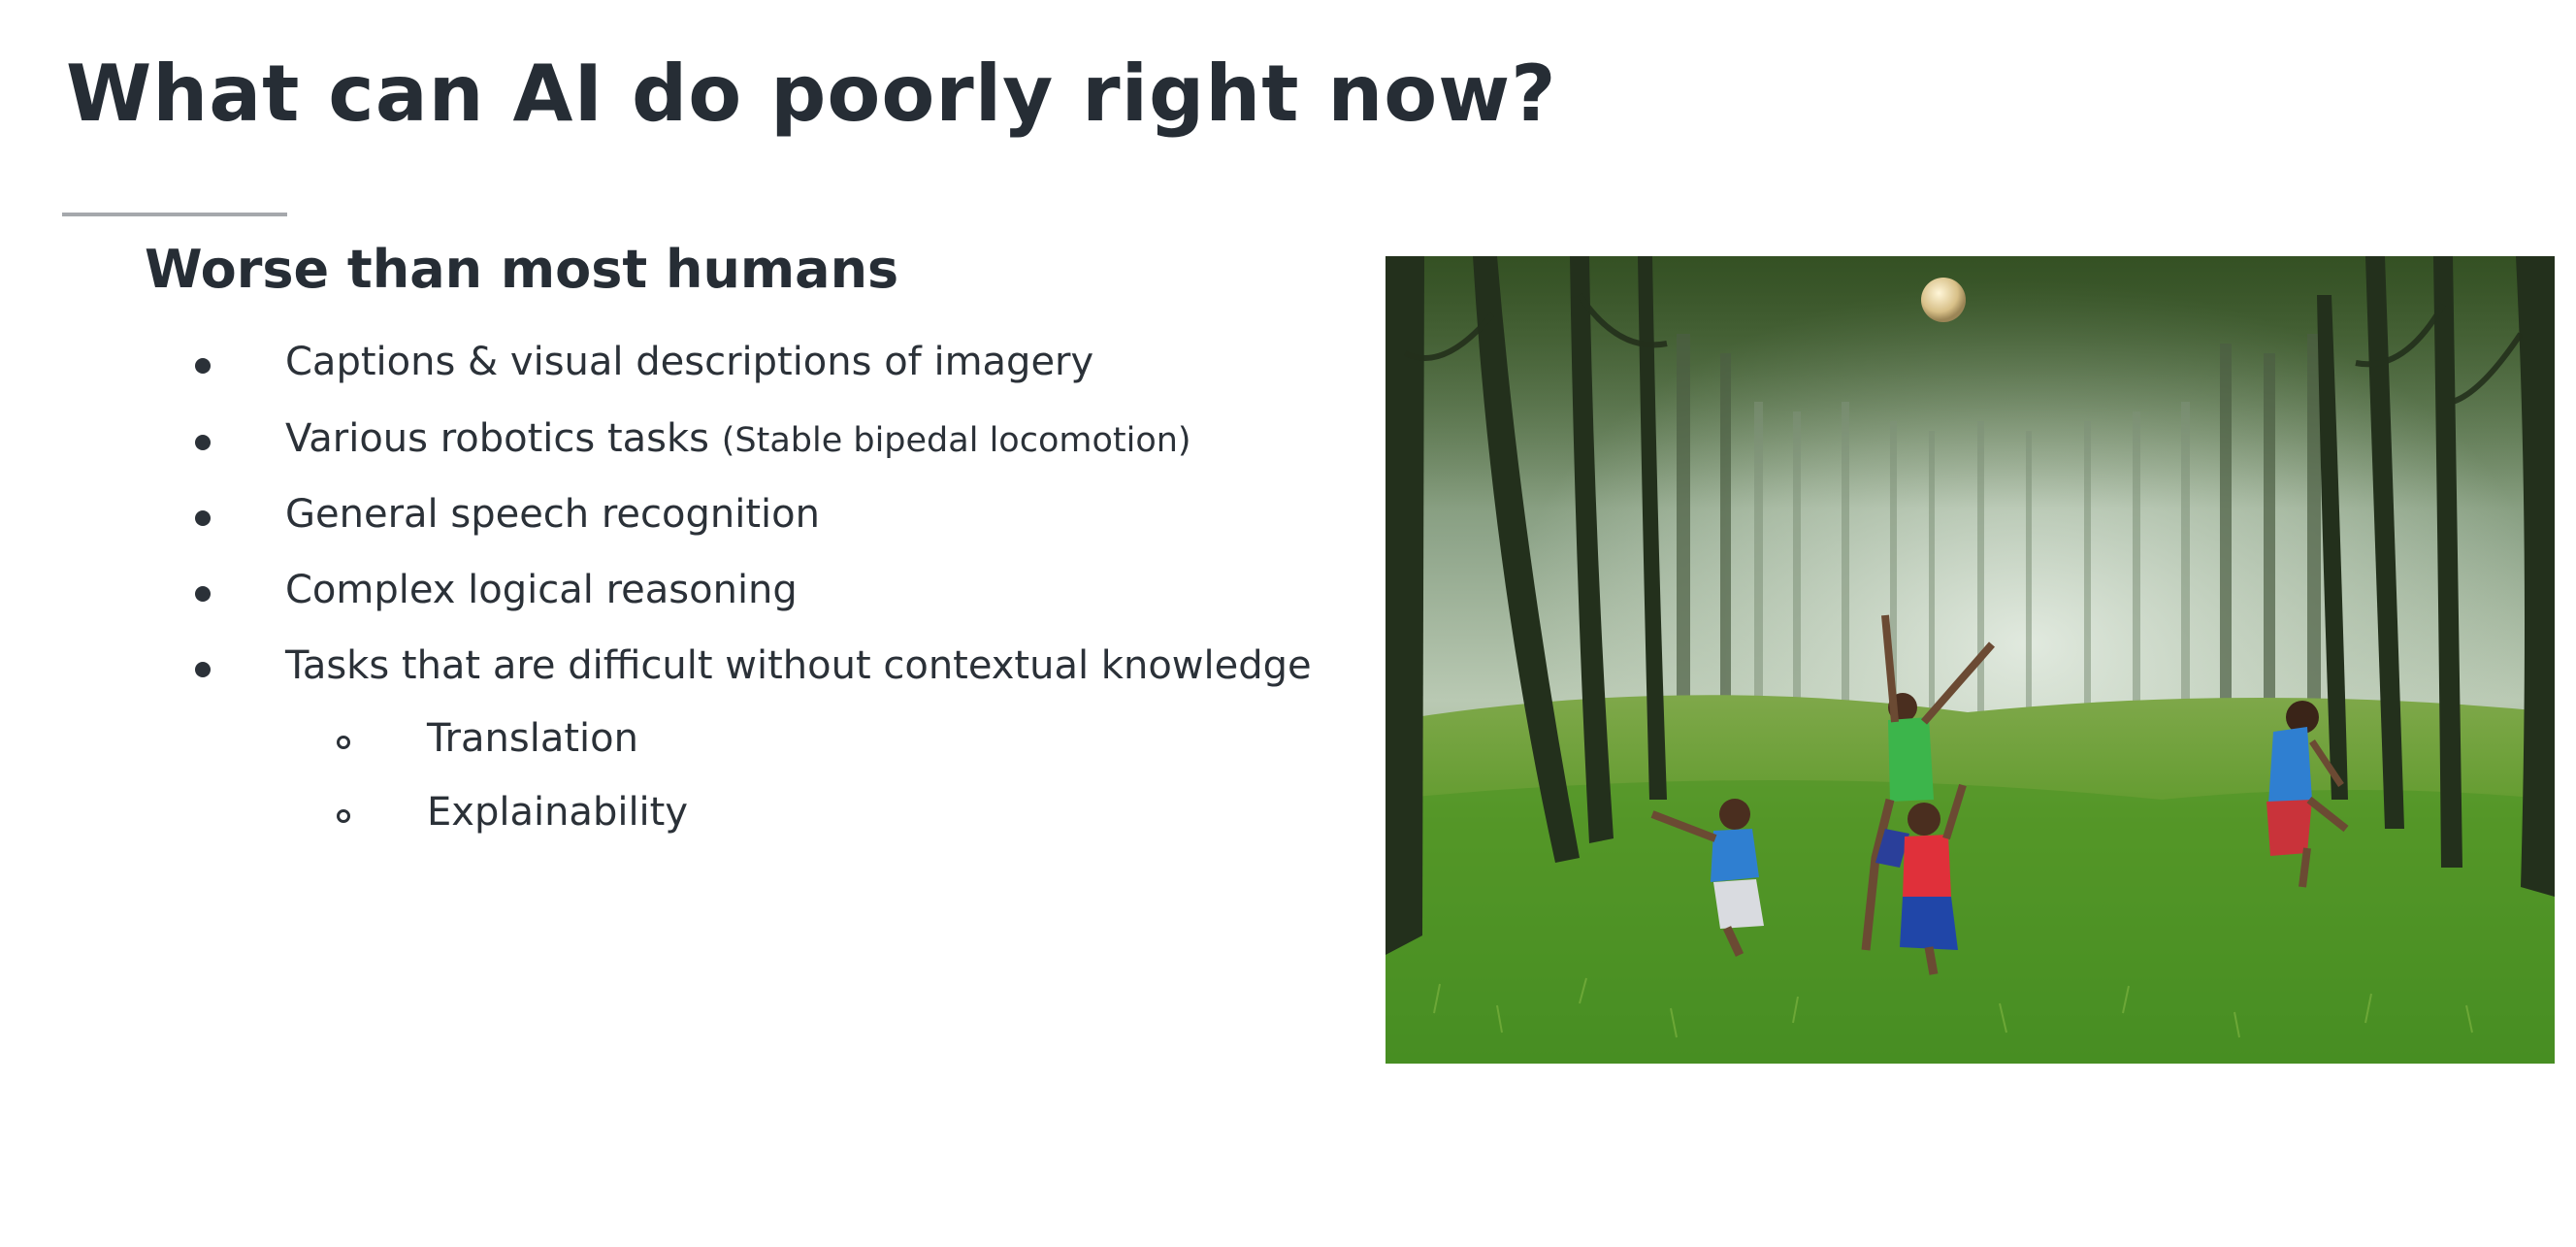 Image resolution: width=2576 pixels, height=1247 pixels. I want to click on section-subheading: Worse than most humans, so click(522, 269).